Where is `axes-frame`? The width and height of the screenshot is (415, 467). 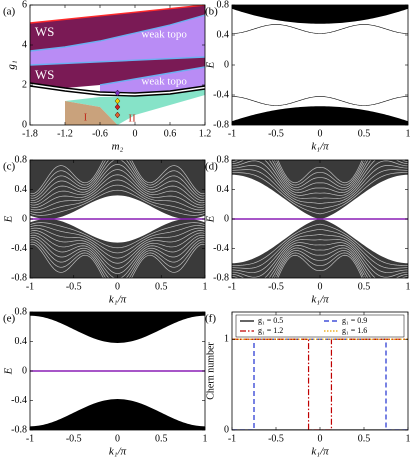
axes-frame is located at coordinates (117, 65).